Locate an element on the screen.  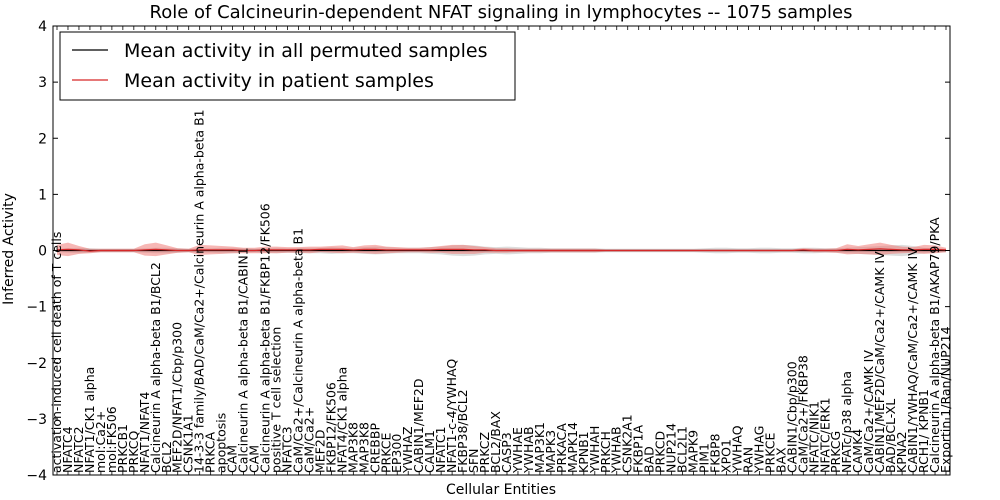
x-tick-label: NUP214 is located at coordinates (671, 448).